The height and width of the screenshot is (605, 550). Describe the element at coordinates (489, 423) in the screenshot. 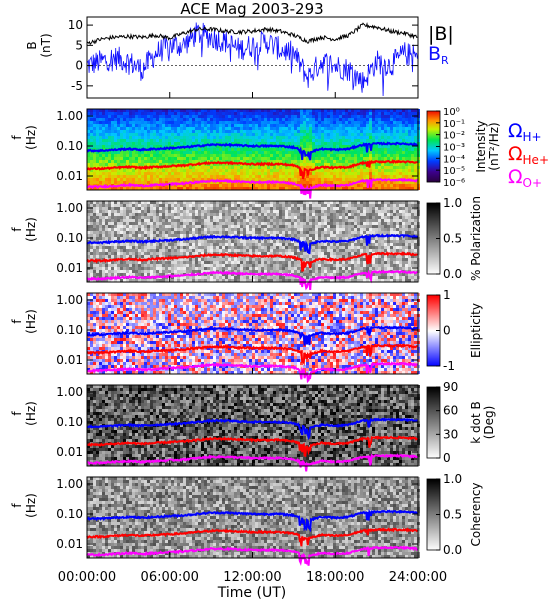

I see `colorbar-unit: (Deg)` at that location.